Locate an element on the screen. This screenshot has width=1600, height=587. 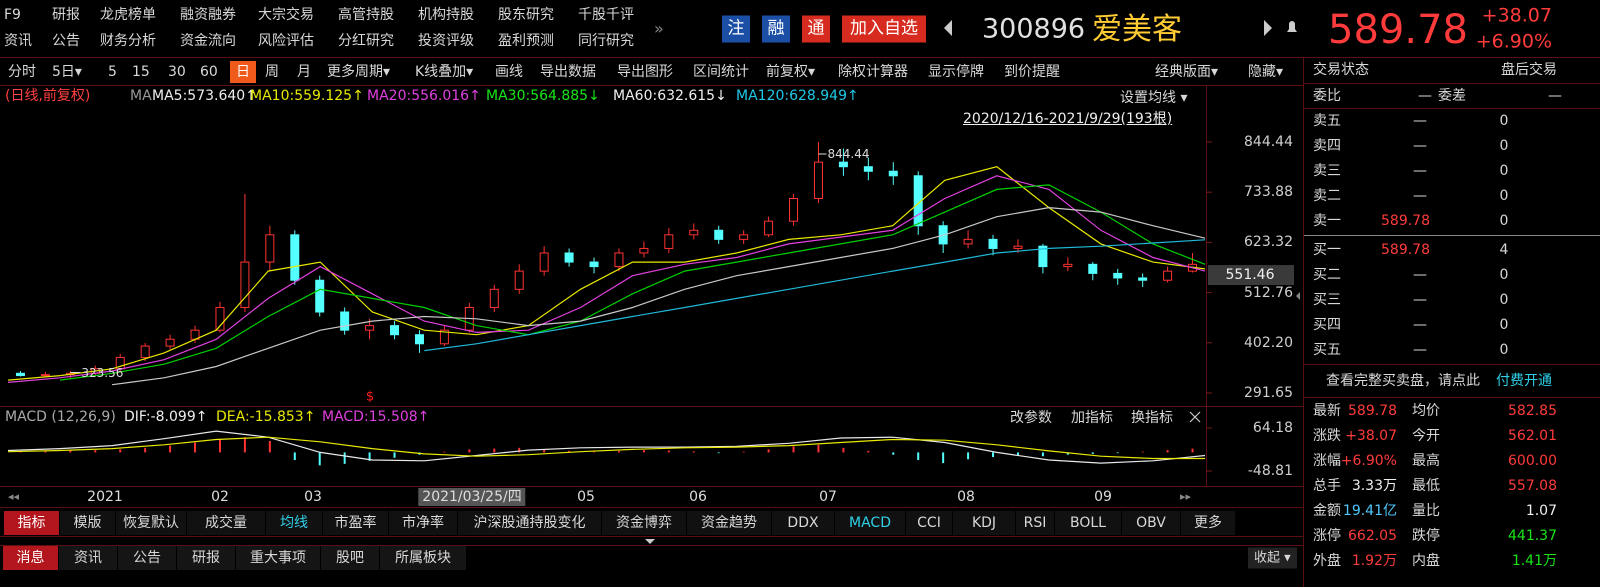
scroll-left: ◂◂ is located at coordinates (14, 496).